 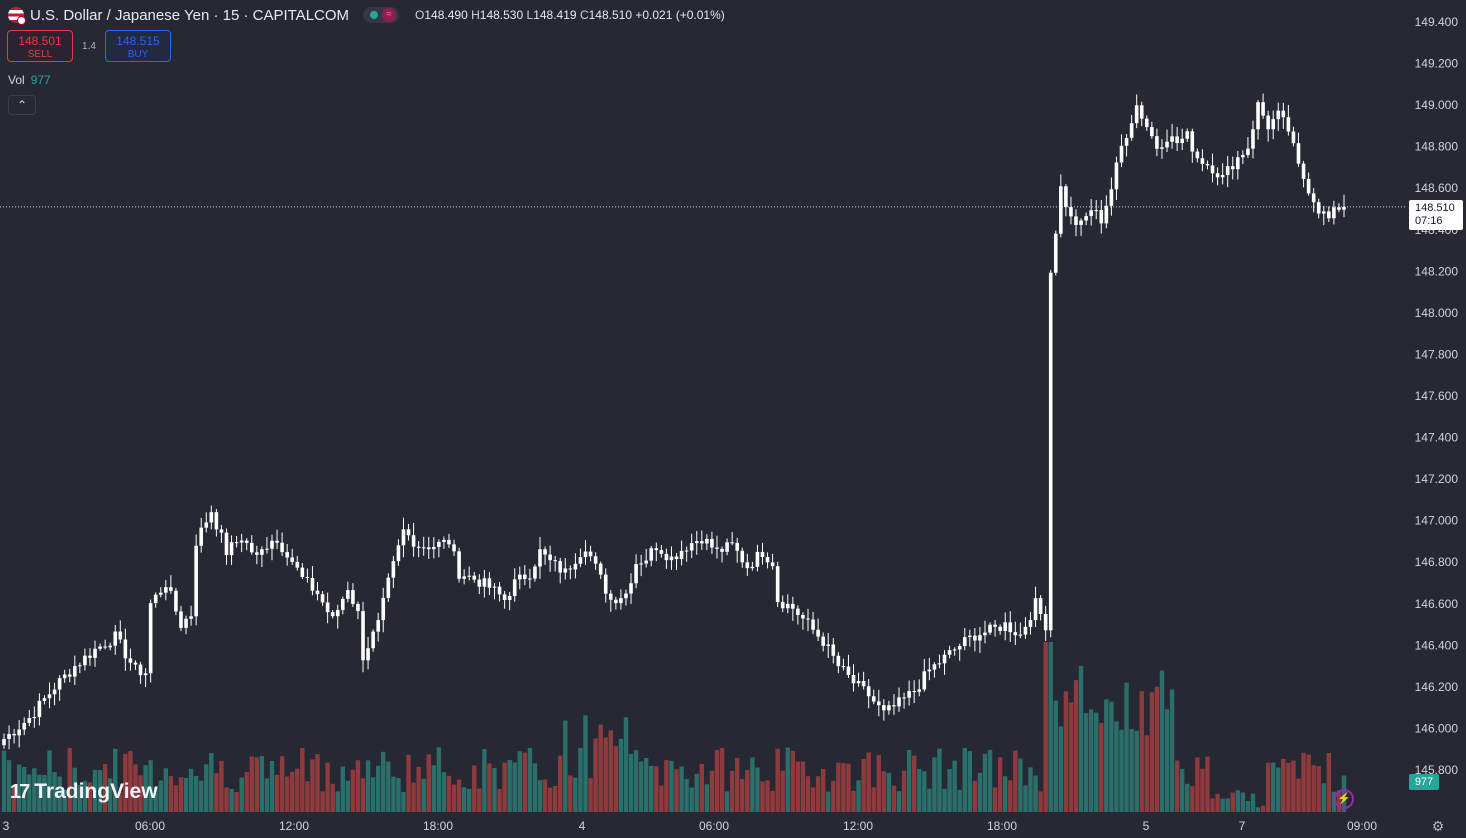 I want to click on sell-label: SELL, so click(x=40, y=54).